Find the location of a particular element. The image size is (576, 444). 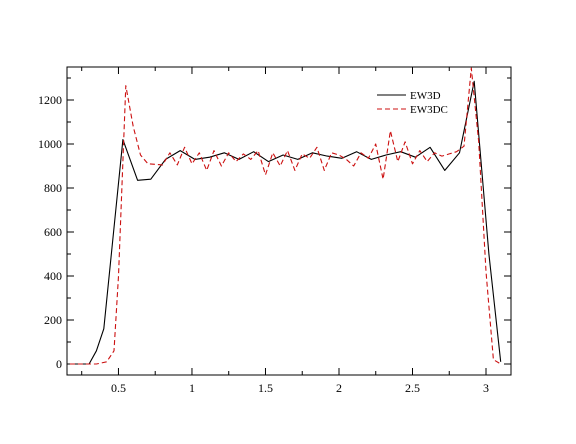

x-tick-label: 1.5 is located at coordinates (265, 388).